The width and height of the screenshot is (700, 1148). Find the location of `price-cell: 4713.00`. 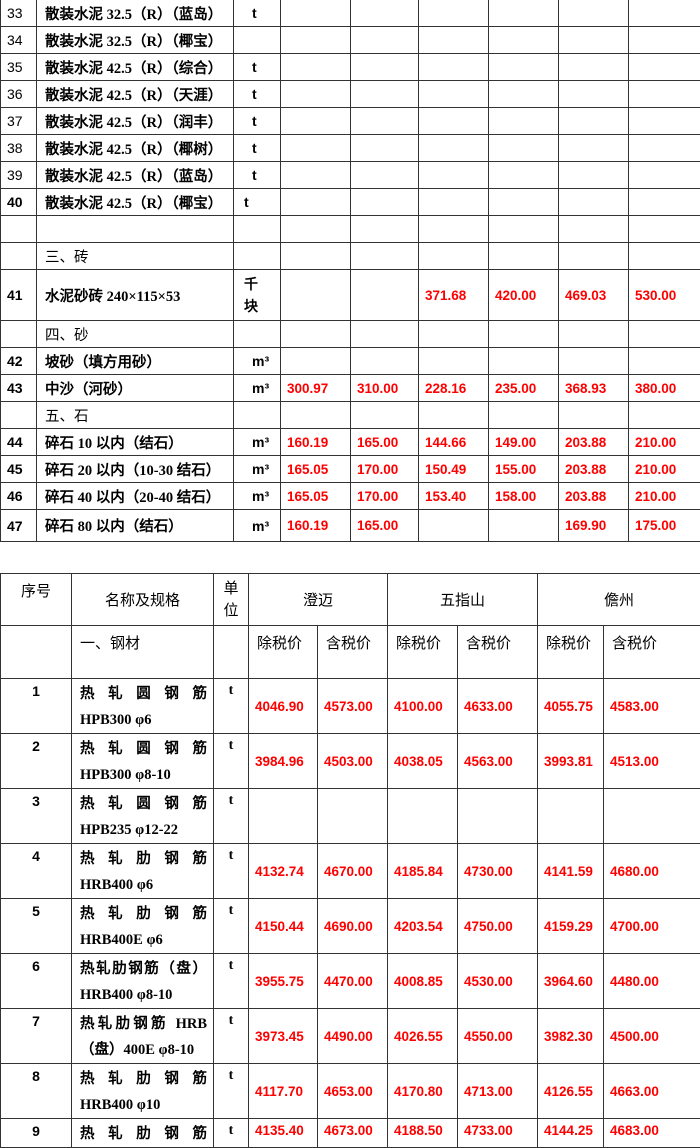

price-cell: 4713.00 is located at coordinates (498, 1091).